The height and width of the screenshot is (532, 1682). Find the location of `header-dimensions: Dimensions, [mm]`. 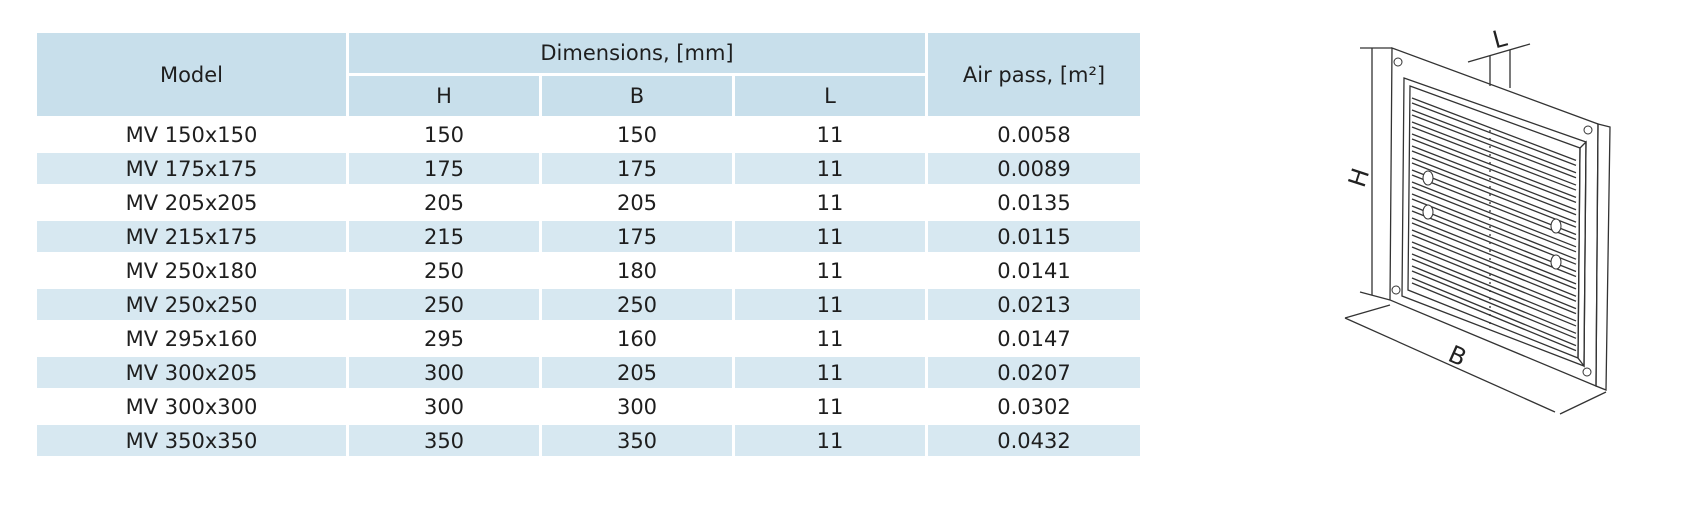

header-dimensions: Dimensions, [mm] is located at coordinates (637, 53).